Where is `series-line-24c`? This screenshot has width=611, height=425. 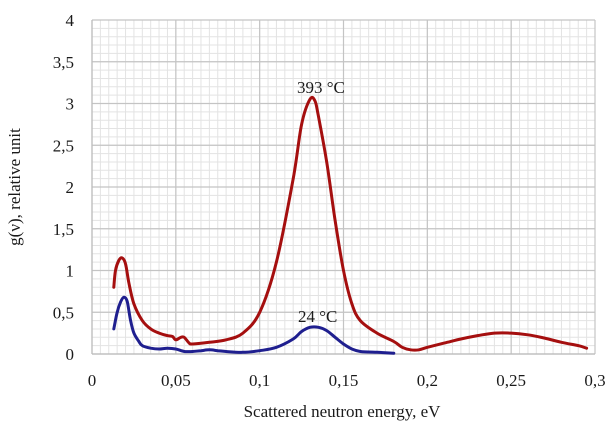 series-line-24c is located at coordinates (254, 325).